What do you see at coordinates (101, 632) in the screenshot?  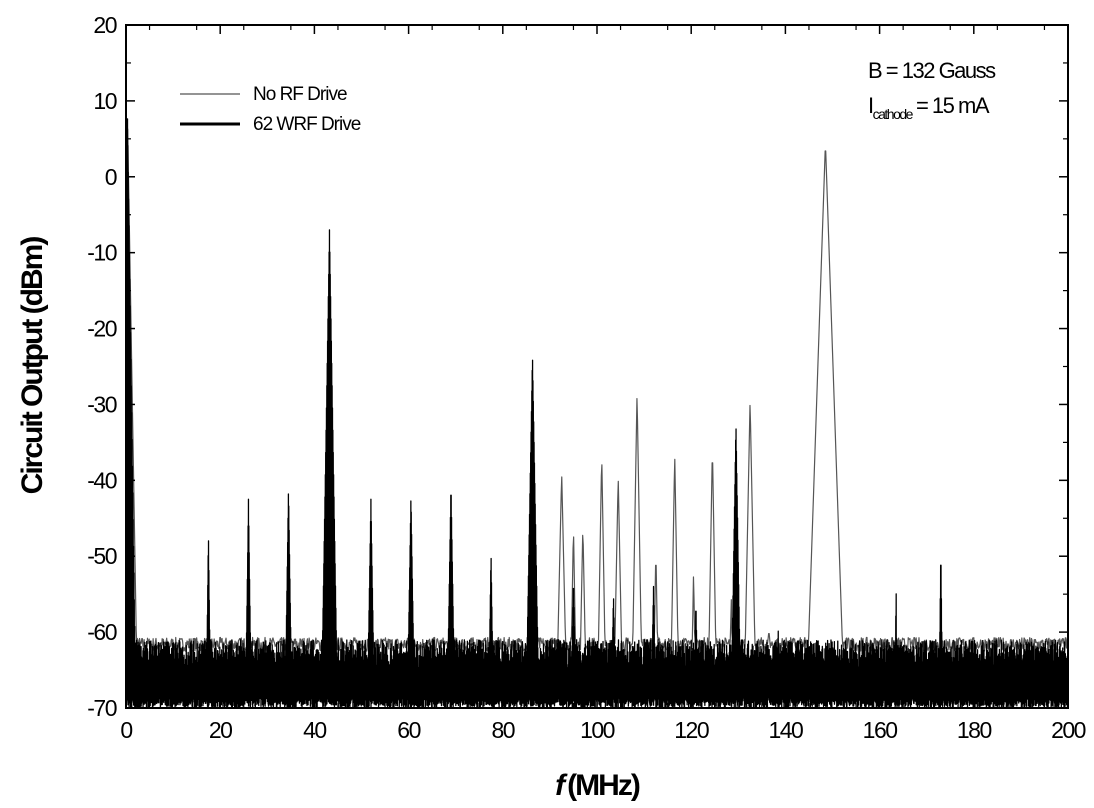 I see `y-tick-label: -60` at bounding box center [101, 632].